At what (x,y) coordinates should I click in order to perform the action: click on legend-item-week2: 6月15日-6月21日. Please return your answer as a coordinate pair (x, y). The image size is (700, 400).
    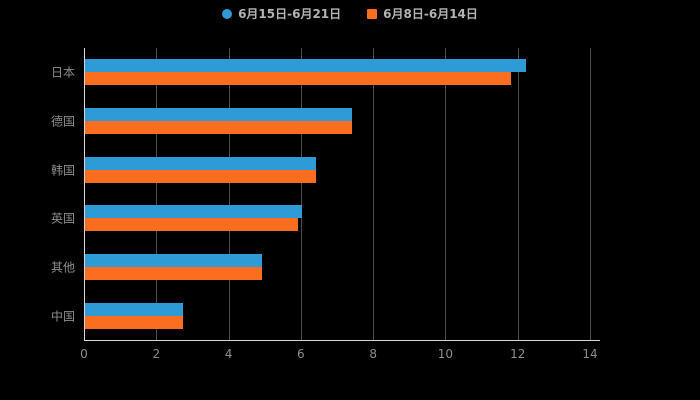
    Looking at the image, I should click on (281, 14).